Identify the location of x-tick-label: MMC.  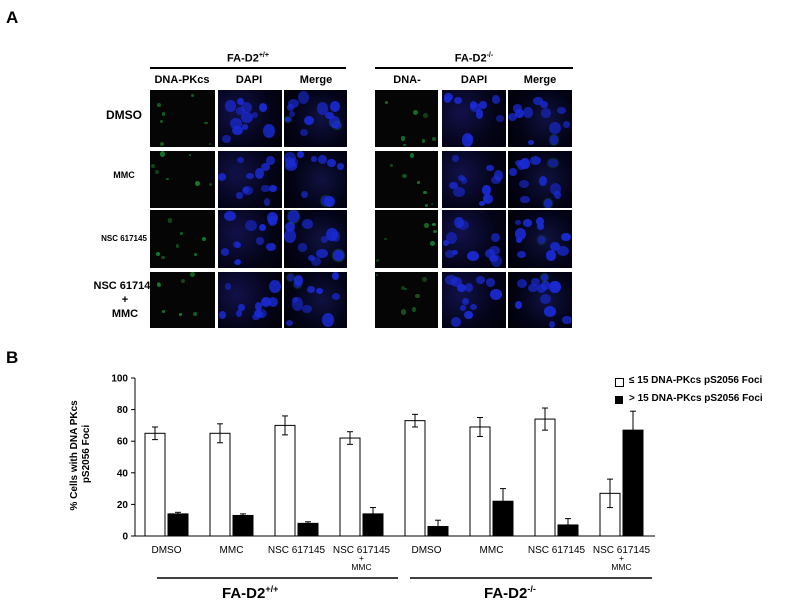
(232, 550).